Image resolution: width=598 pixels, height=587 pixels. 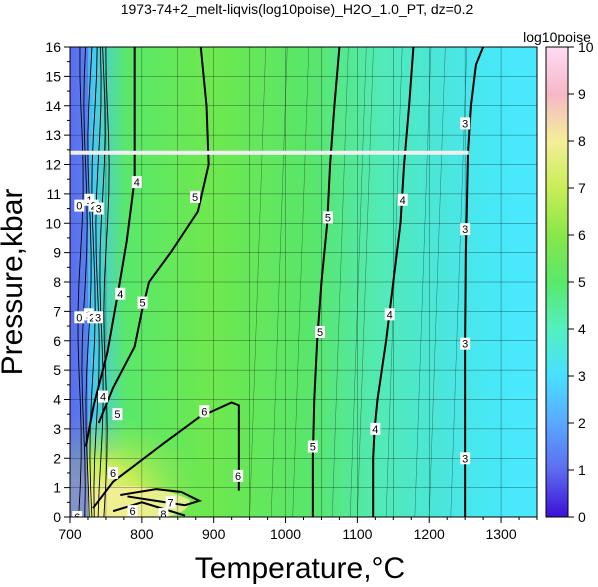 What do you see at coordinates (582, 376) in the screenshot?
I see `colorbar-tick-label: 3` at bounding box center [582, 376].